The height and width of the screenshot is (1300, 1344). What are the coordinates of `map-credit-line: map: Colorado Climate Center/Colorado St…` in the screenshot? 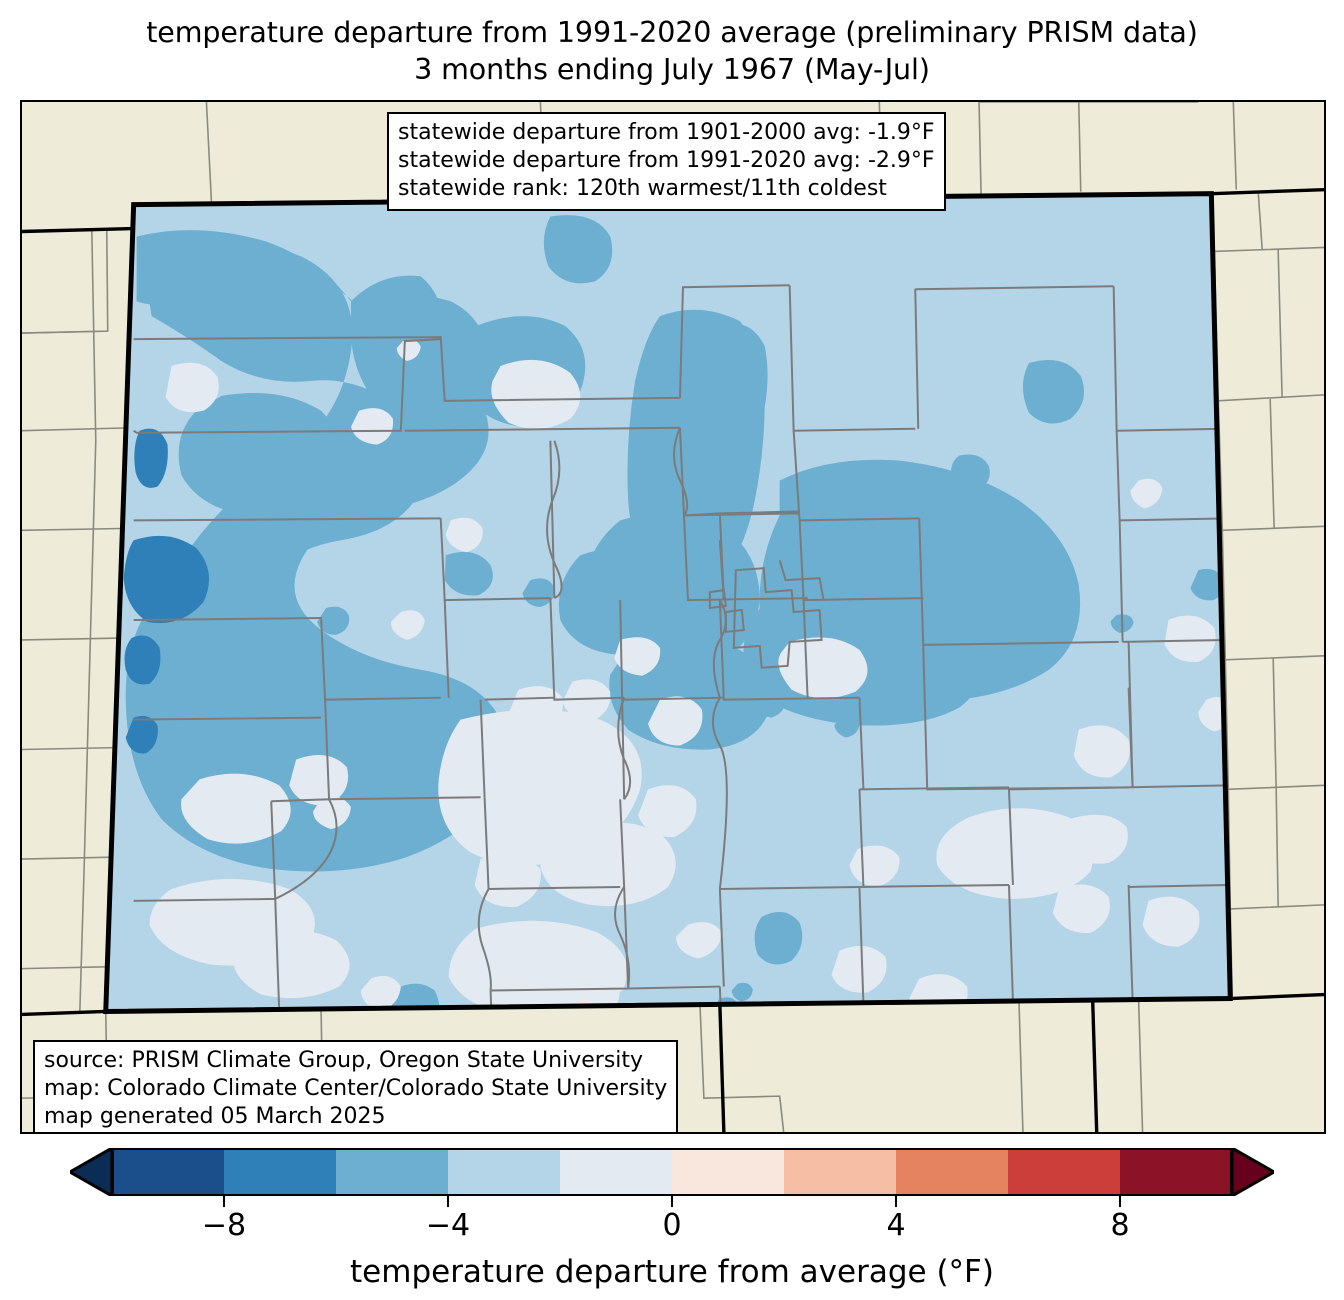 It's located at (356, 1088).